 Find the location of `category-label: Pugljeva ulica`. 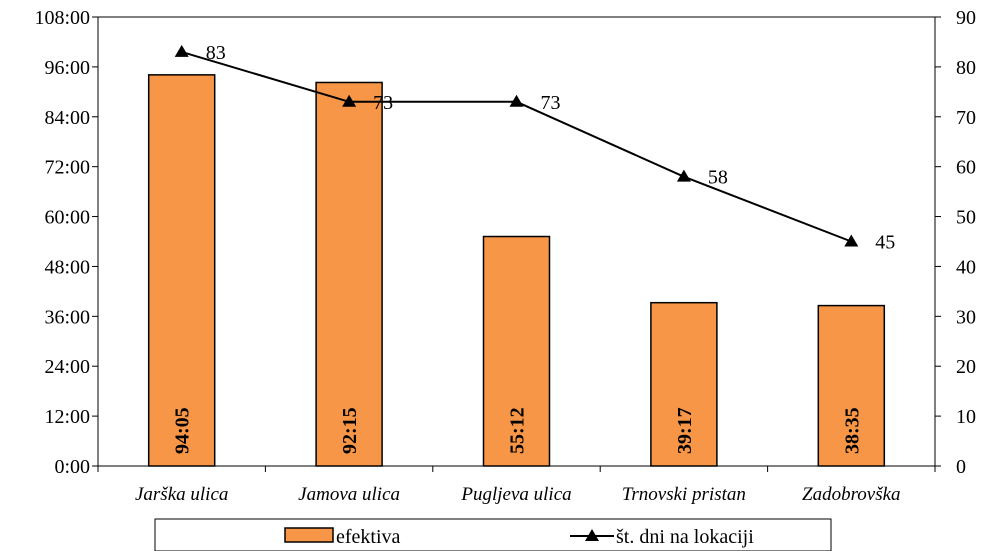

category-label: Pugljeva ulica is located at coordinates (515, 494).